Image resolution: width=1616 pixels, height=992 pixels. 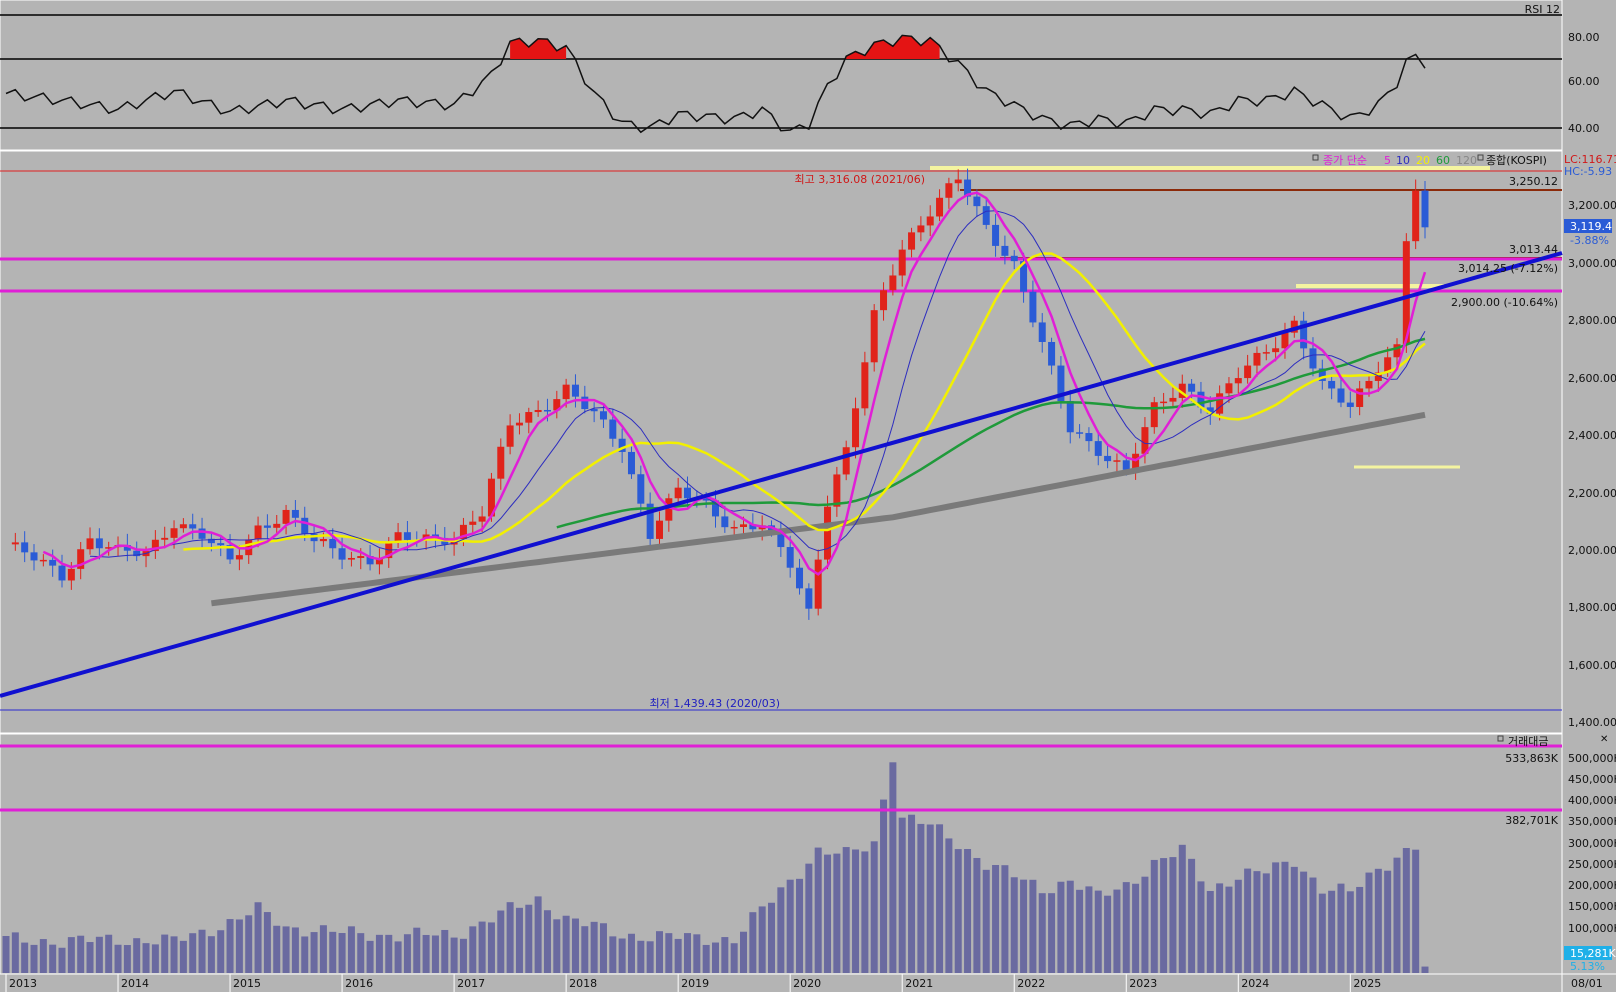 What do you see at coordinates (359, 983) in the screenshot?
I see `x-axis-label: 2016` at bounding box center [359, 983].